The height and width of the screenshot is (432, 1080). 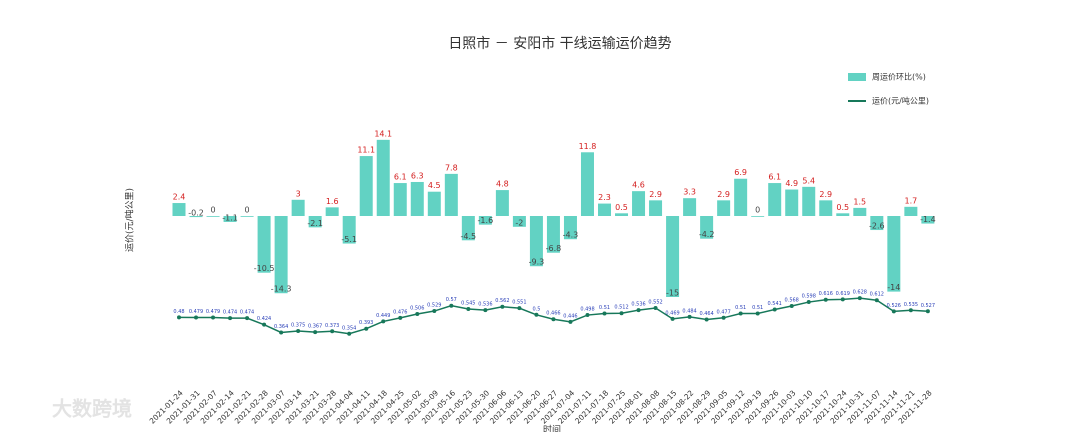 What do you see at coordinates (825, 194) in the screenshot?
I see `bar-value-label: 2.9` at bounding box center [825, 194].